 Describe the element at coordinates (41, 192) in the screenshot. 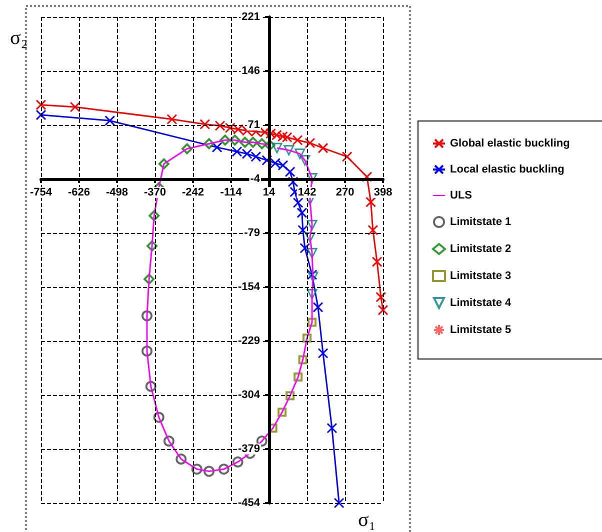

I see `x-tick-label: -754` at that location.